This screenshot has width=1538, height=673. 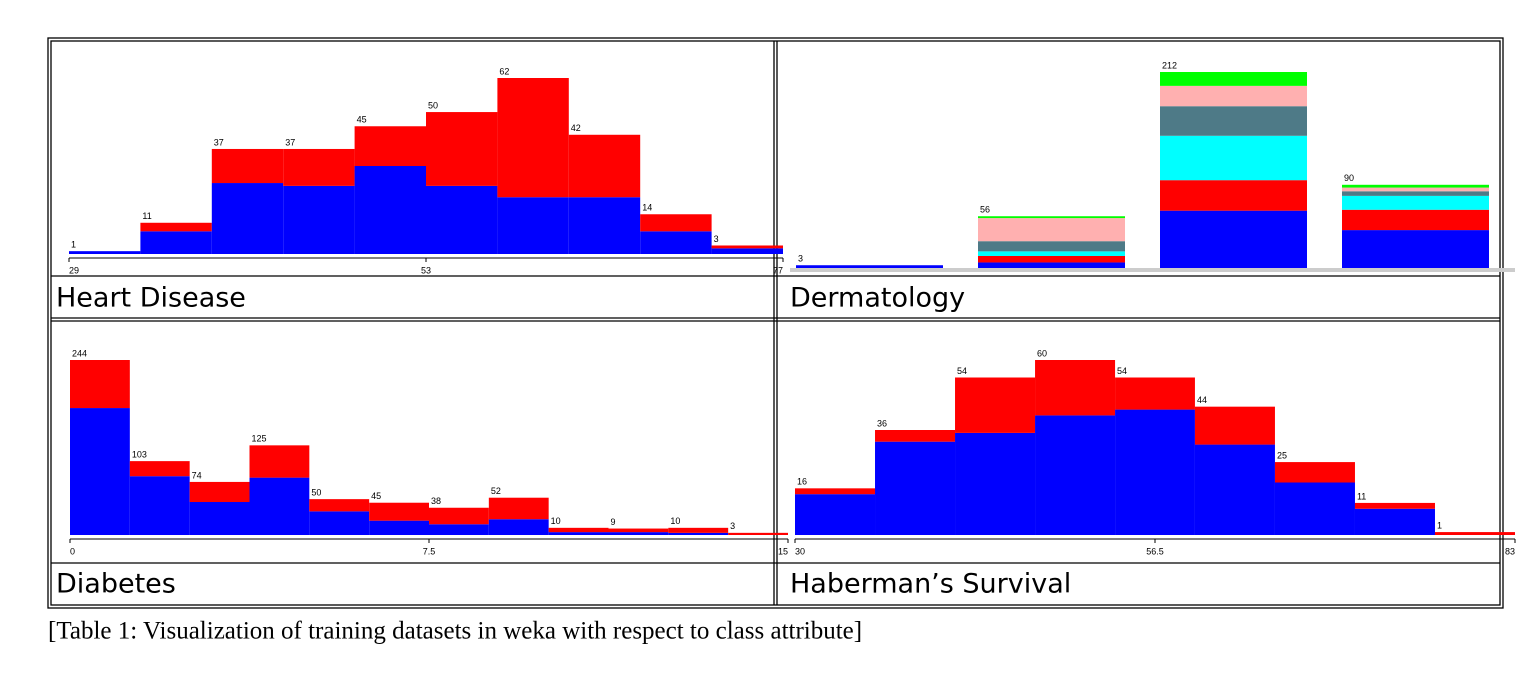 What do you see at coordinates (219, 142) in the screenshot?
I see `total-label: 37` at bounding box center [219, 142].